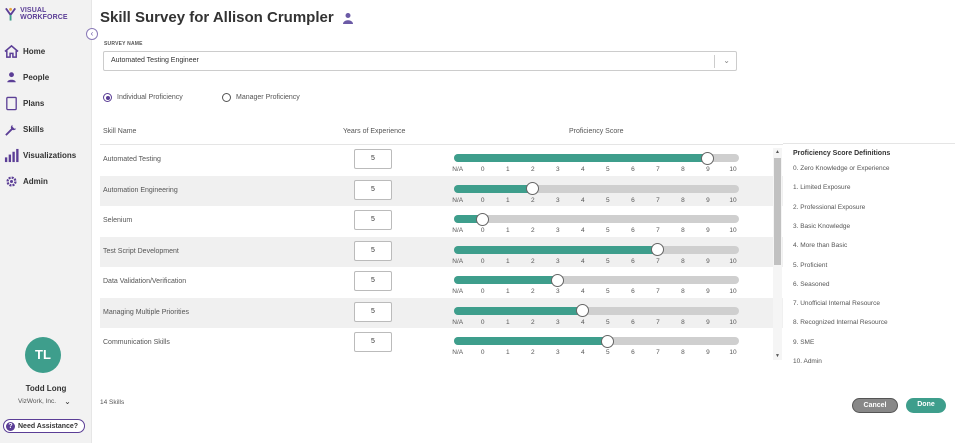 The image size is (960, 443). What do you see at coordinates (810, 265) in the screenshot?
I see `definition-item: 5. Proficient` at bounding box center [810, 265].